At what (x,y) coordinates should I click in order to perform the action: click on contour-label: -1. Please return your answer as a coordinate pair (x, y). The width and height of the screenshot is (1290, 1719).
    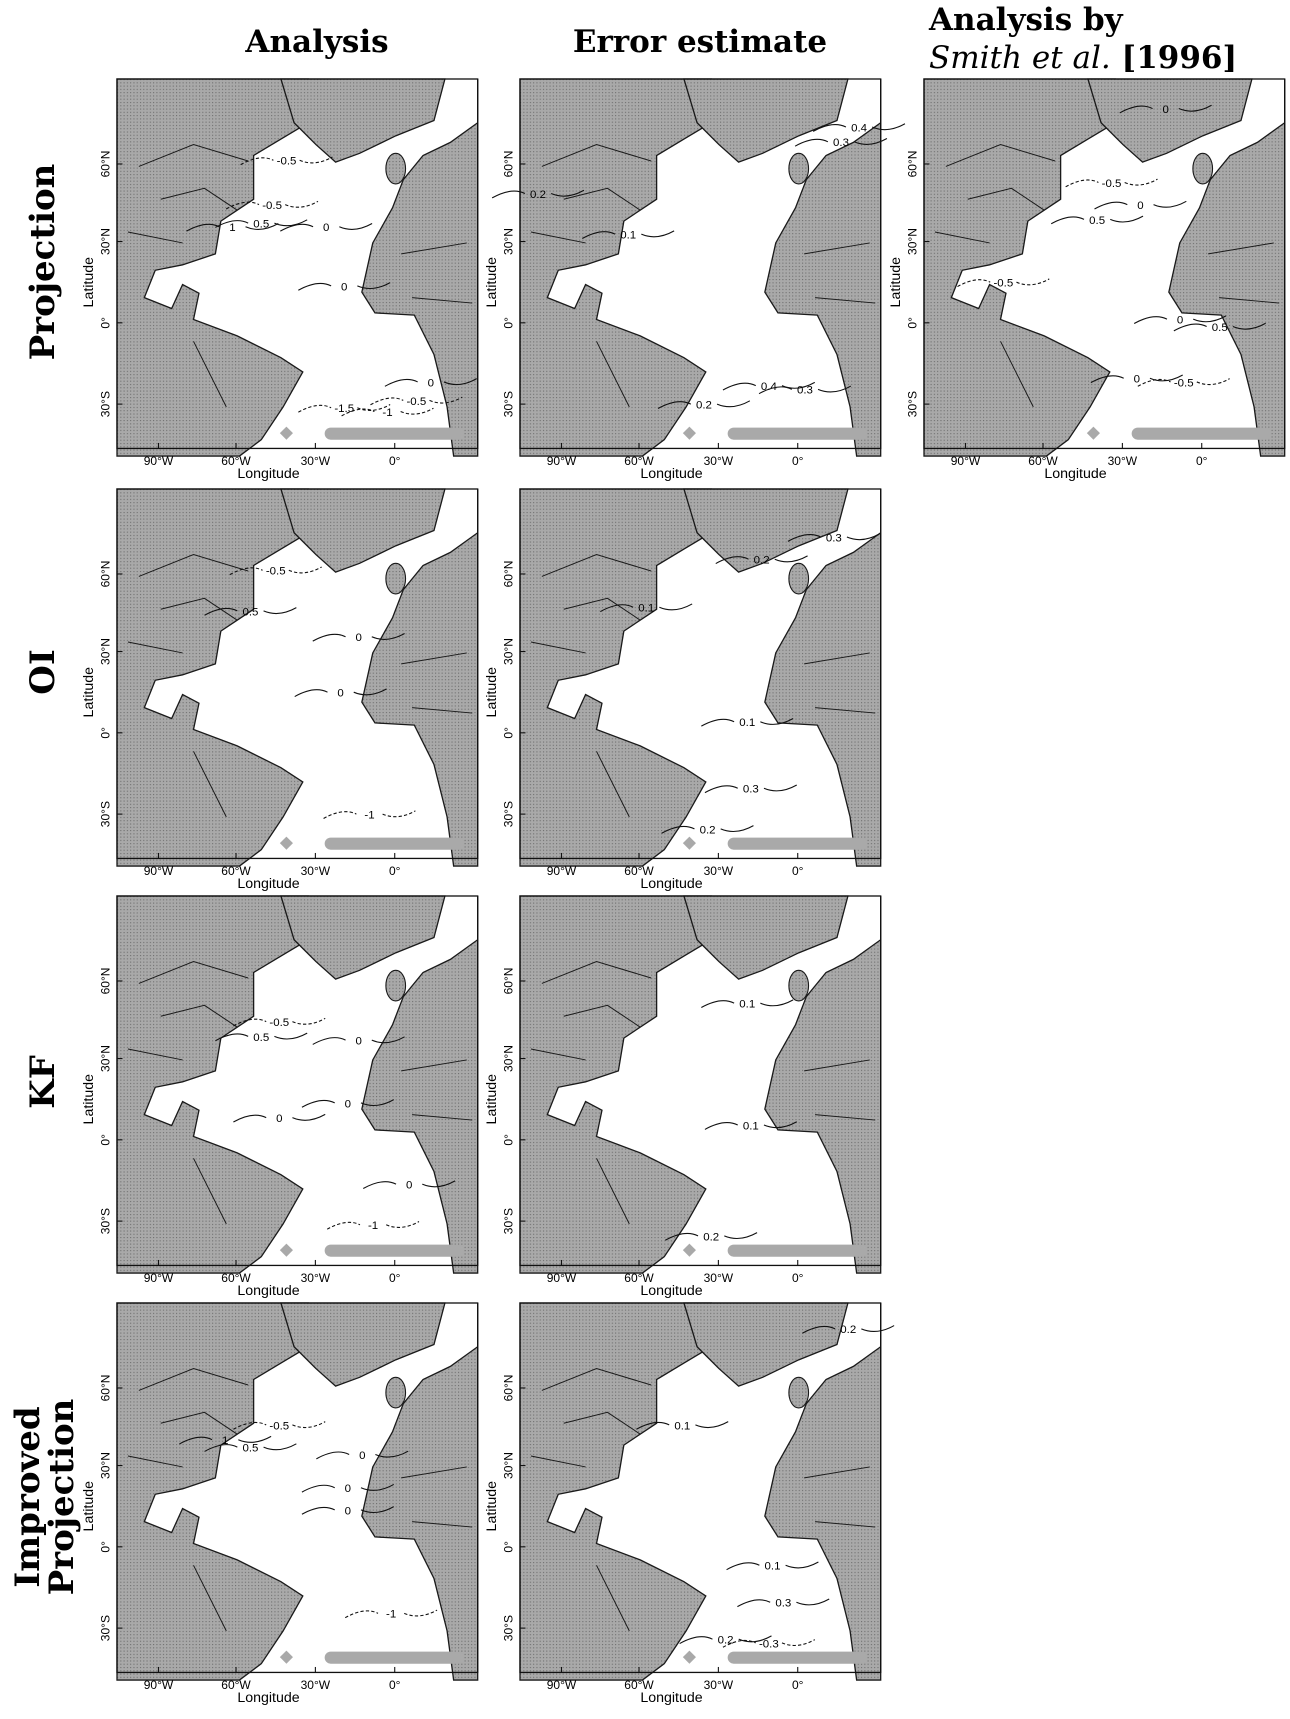
    Looking at the image, I should click on (391, 1615).